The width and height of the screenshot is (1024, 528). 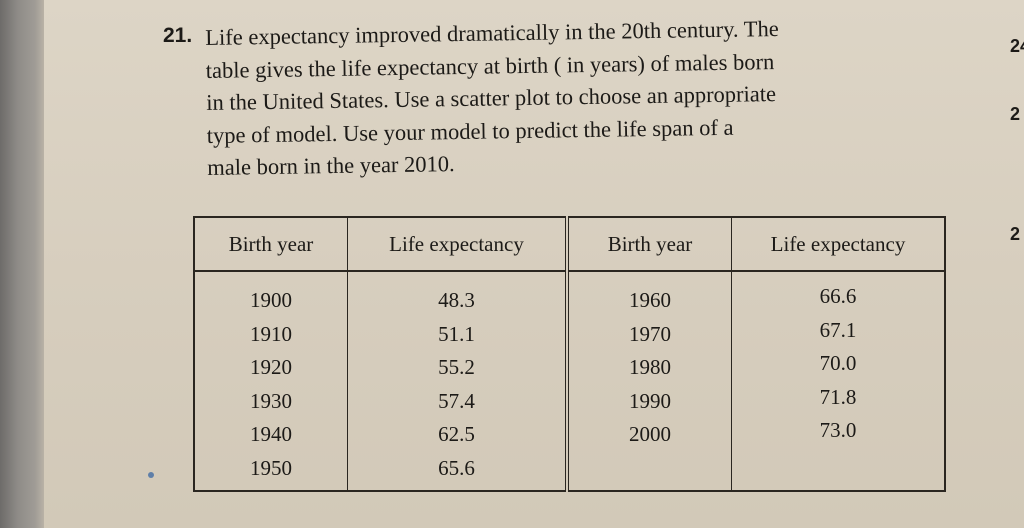 What do you see at coordinates (178, 35) in the screenshot?
I see `problem-number: 21.` at bounding box center [178, 35].